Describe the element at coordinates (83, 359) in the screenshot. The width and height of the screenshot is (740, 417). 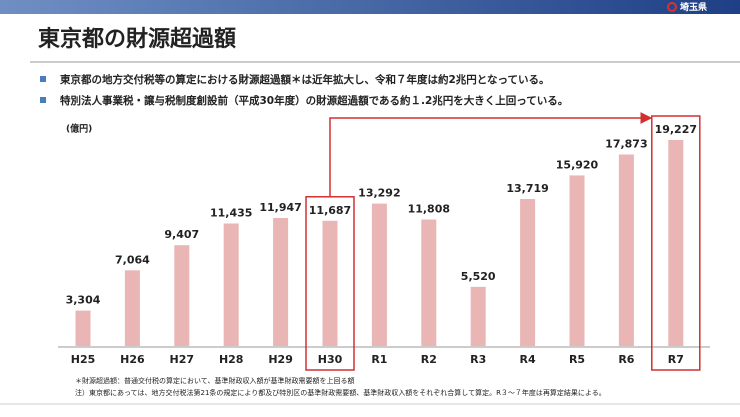
I see `x-tick-label: H25` at that location.